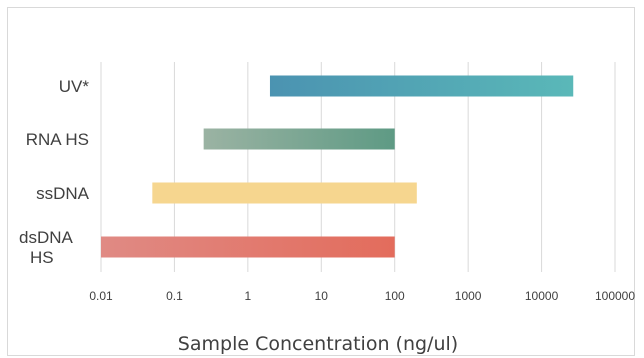 The image size is (644, 358). Describe the element at coordinates (395, 296) in the screenshot. I see `x-tick-label: 100` at that location.